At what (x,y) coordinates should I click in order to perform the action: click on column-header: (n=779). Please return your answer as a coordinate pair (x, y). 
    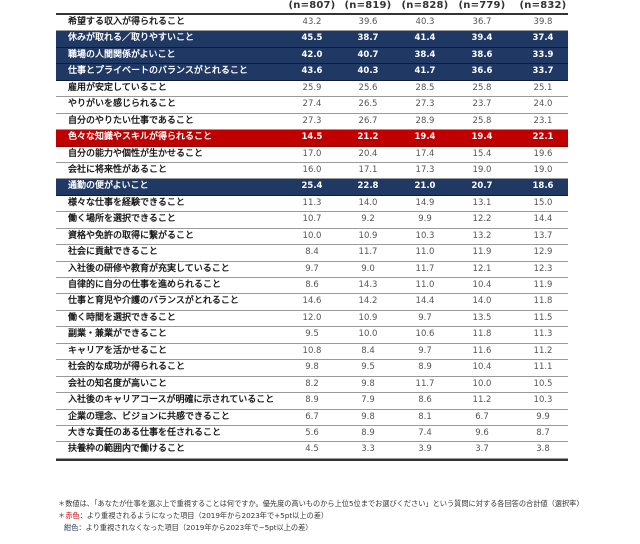
    Looking at the image, I should click on (482, 5).